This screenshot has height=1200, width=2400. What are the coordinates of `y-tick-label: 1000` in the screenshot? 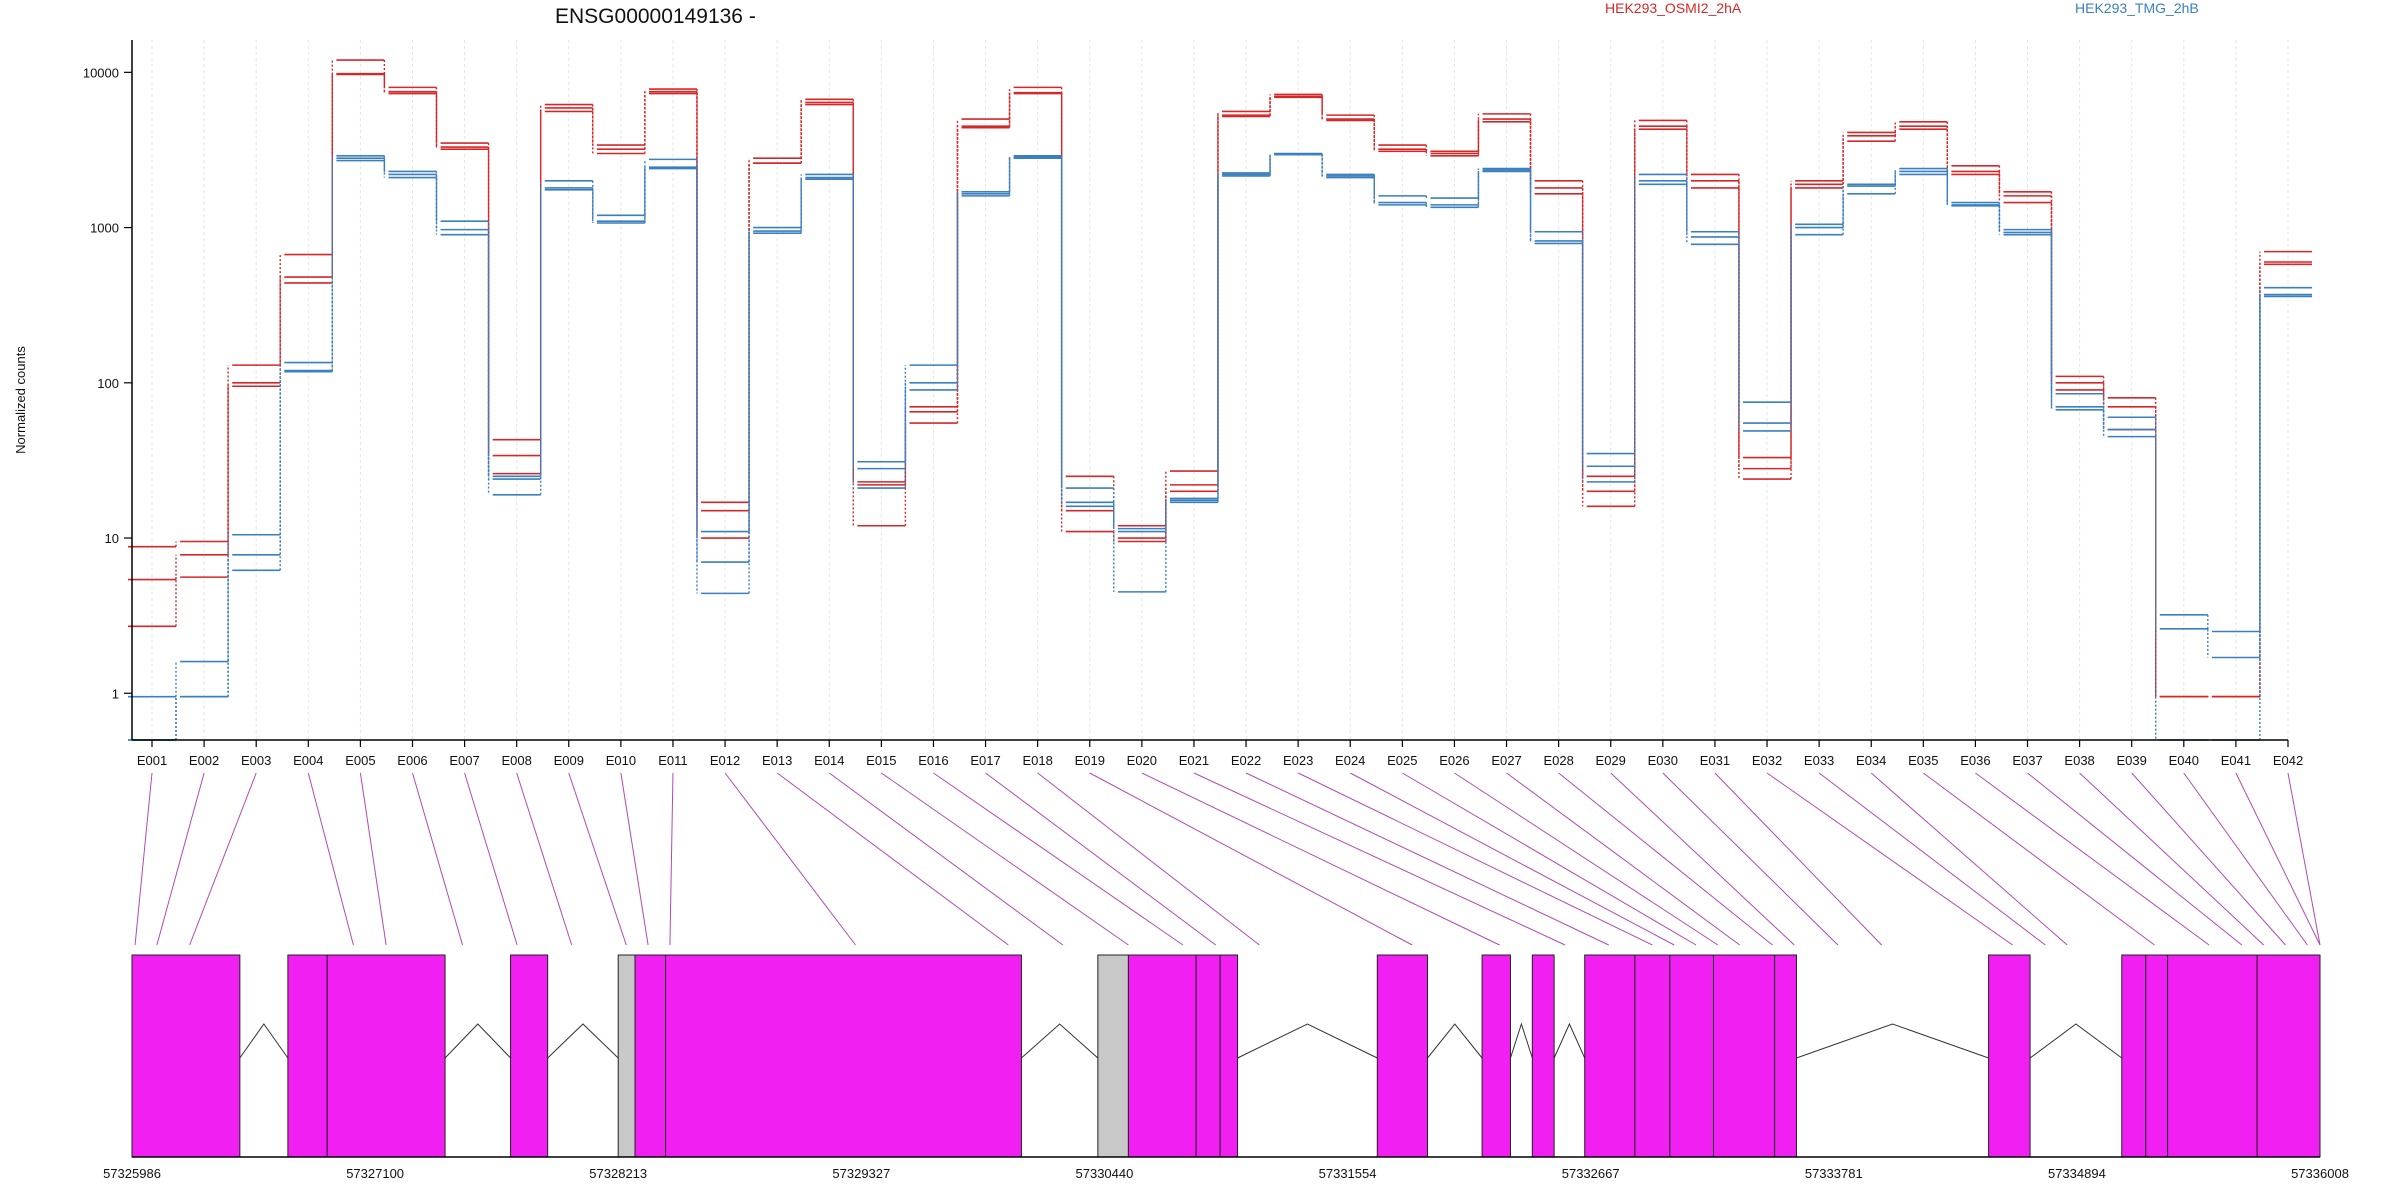 It's located at (104, 228).